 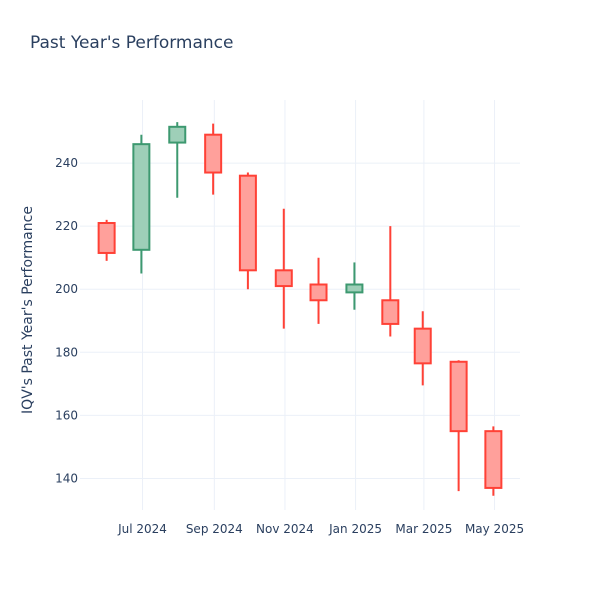 What do you see at coordinates (285, 529) in the screenshot?
I see `x-tick-label: Nov 2024` at bounding box center [285, 529].